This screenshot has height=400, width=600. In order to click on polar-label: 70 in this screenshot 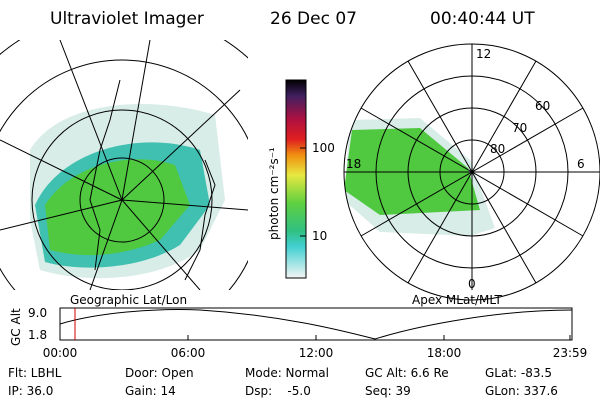, I will do `click(519, 128)`.